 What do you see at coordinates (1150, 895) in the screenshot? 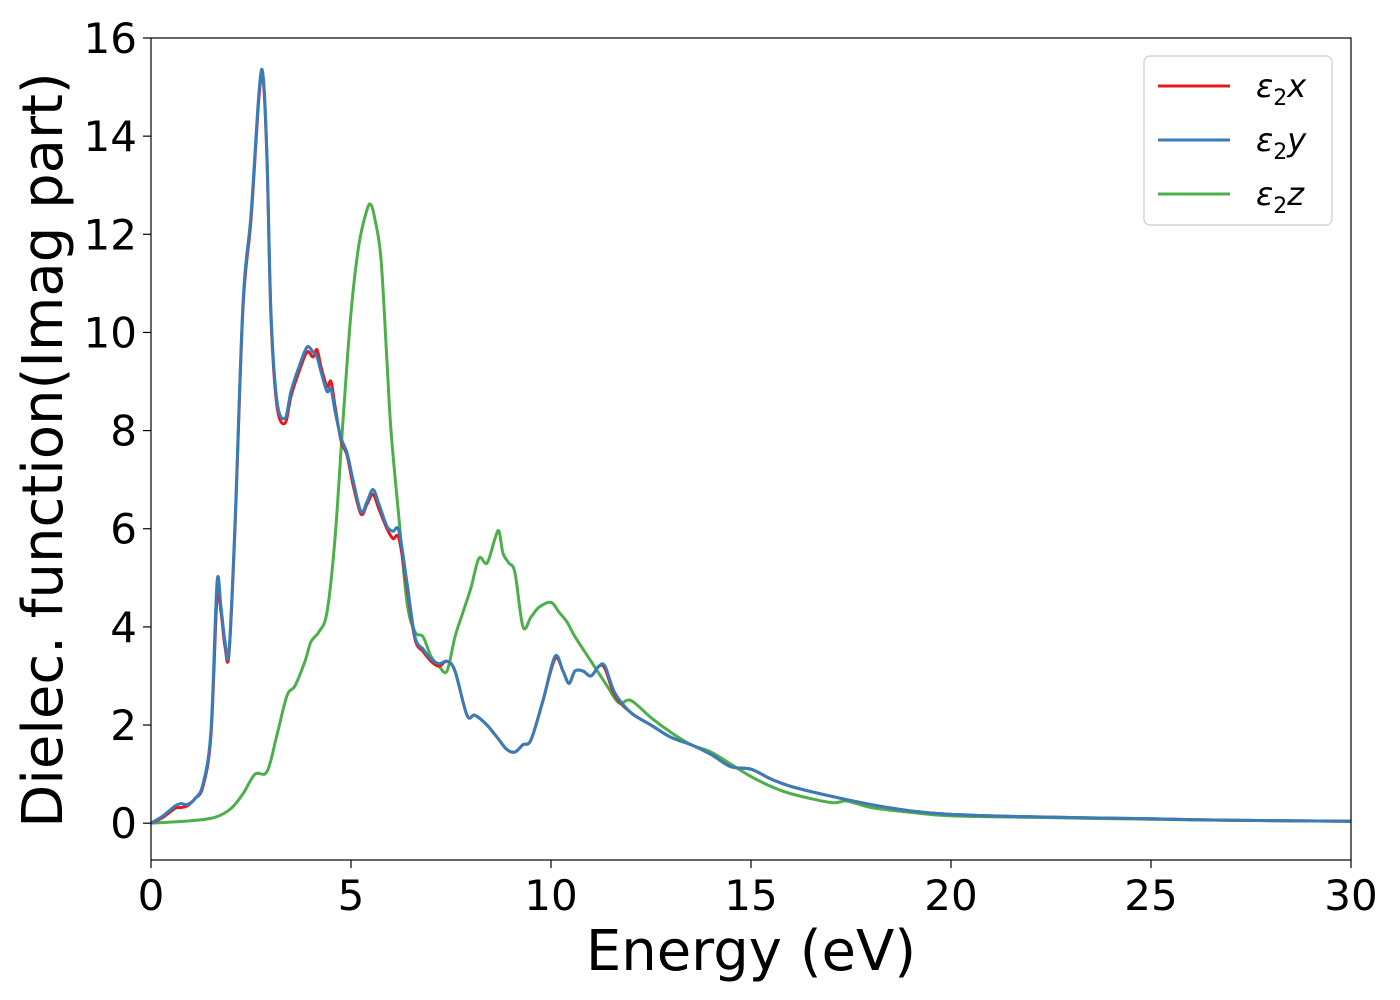
I see `x-tick-label: 25` at bounding box center [1150, 895].